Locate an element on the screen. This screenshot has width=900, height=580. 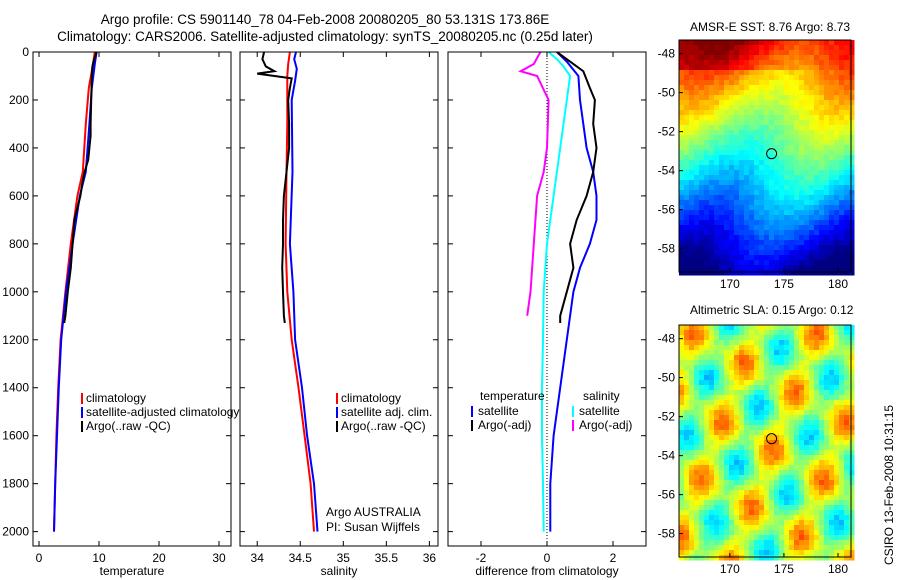
difference-series-temperature-satellite is located at coordinates (573, 292).